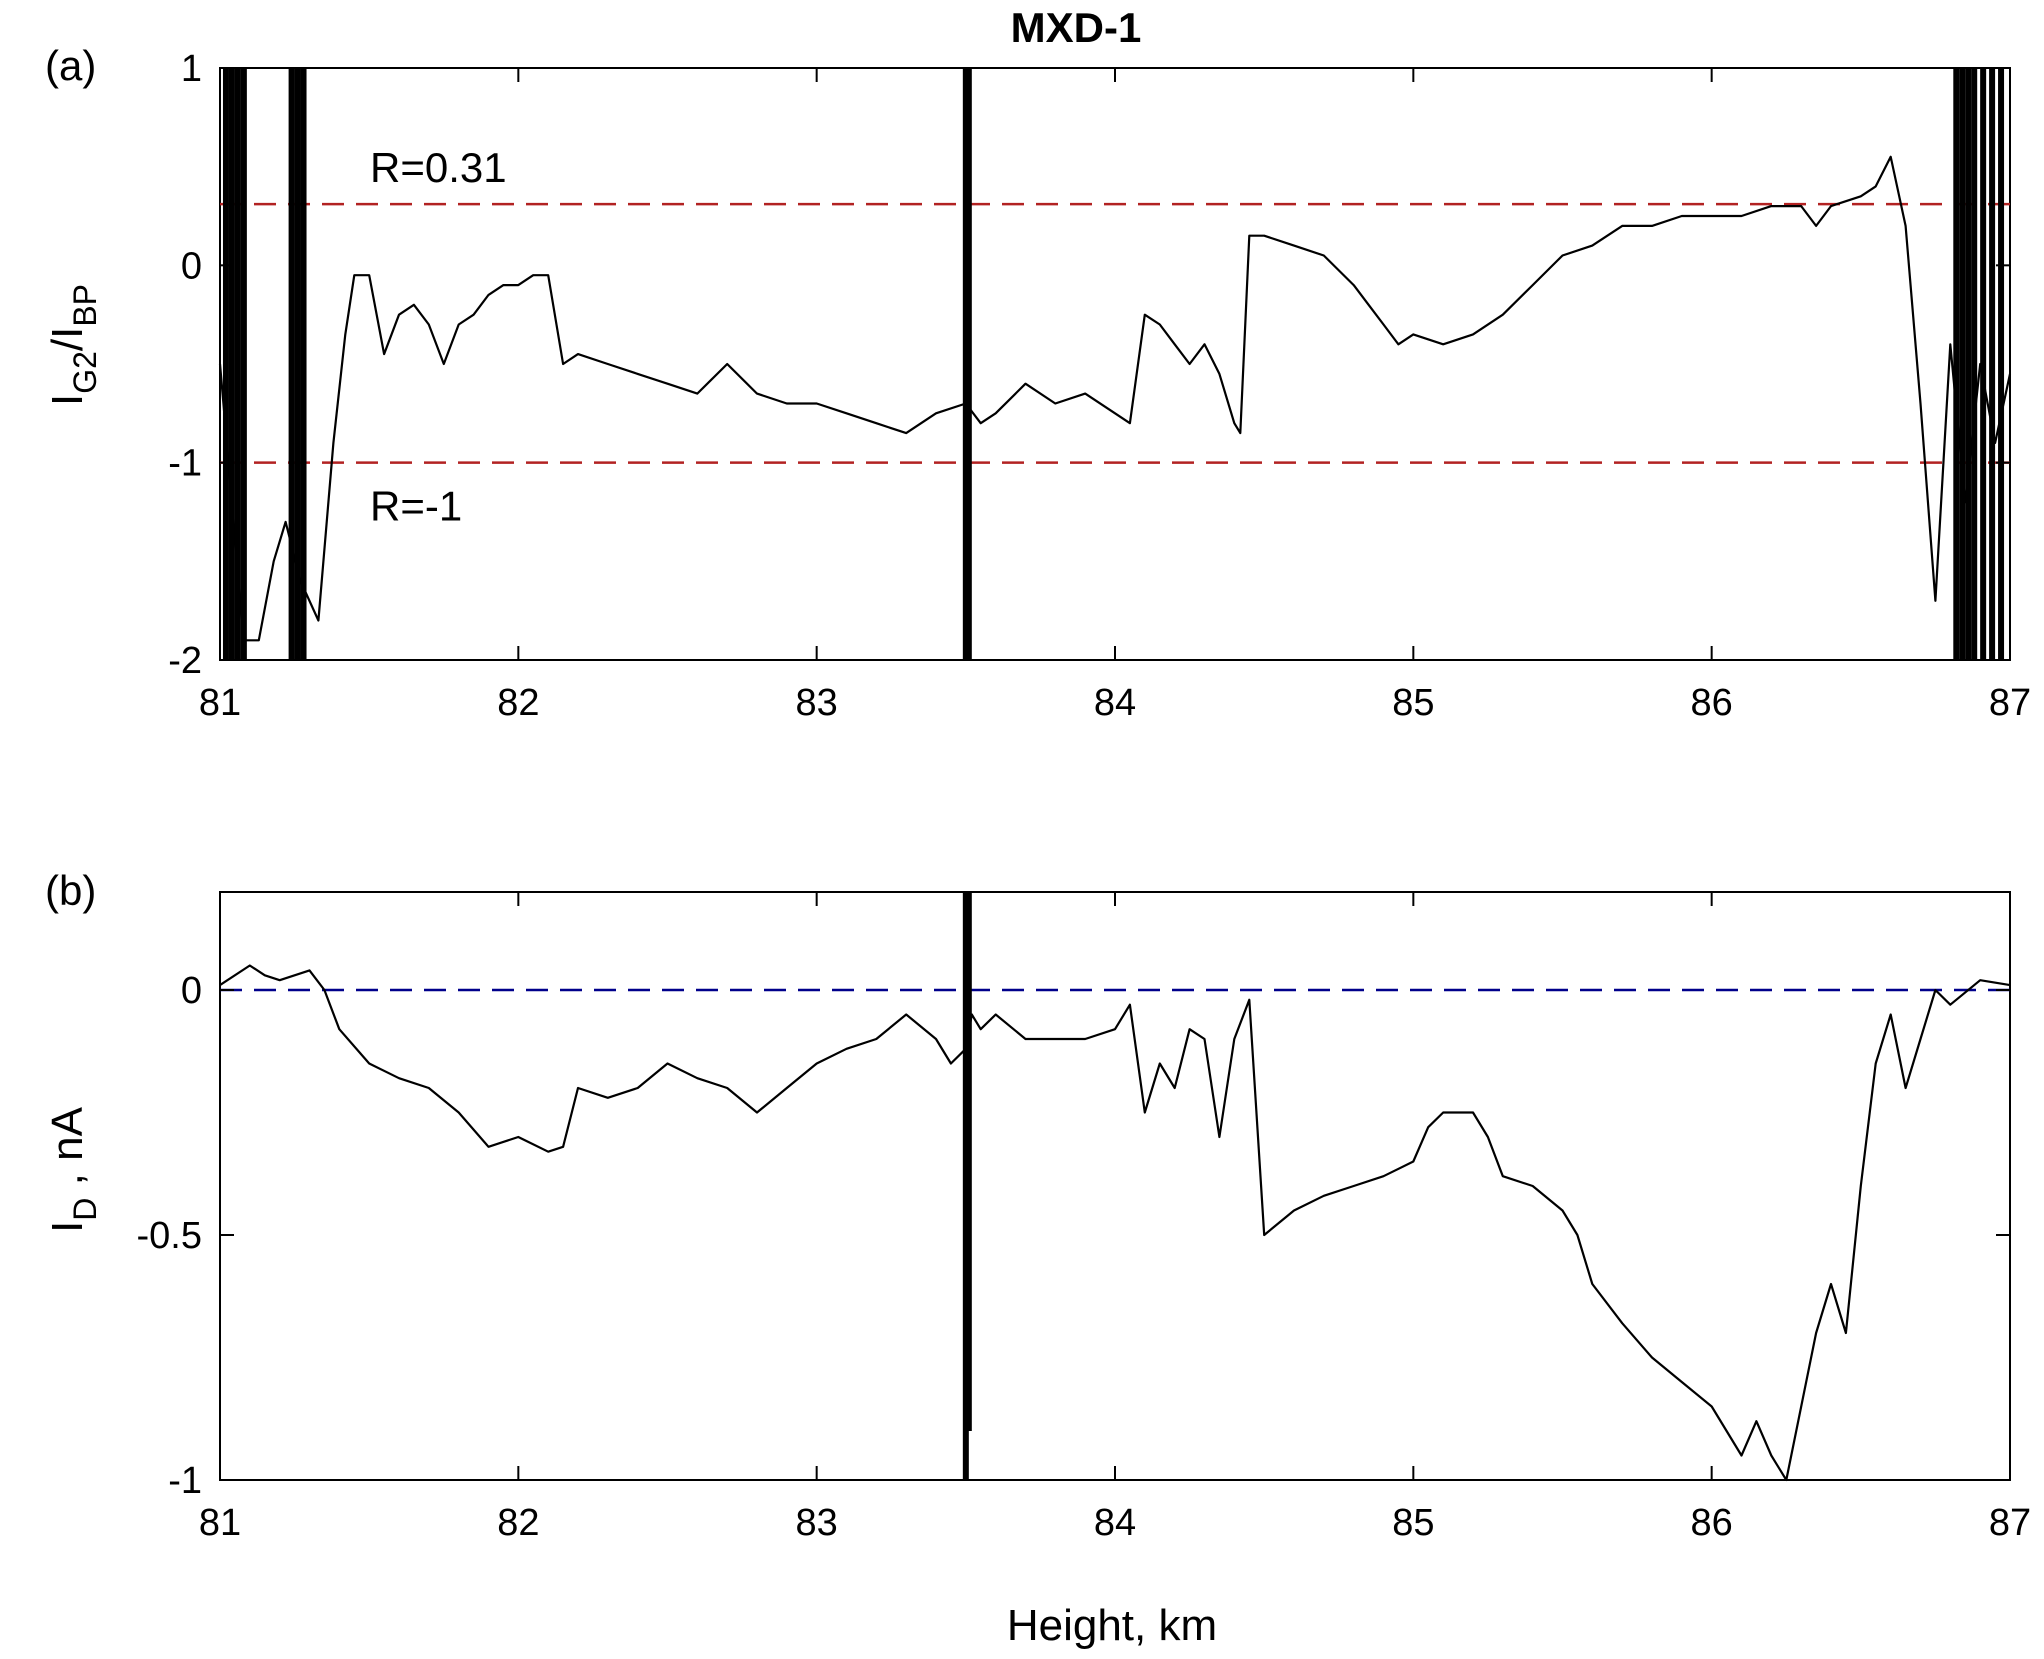 The image size is (2044, 1659). What do you see at coordinates (185, 661) in the screenshot?
I see `y-tick-label: -2` at bounding box center [185, 661].